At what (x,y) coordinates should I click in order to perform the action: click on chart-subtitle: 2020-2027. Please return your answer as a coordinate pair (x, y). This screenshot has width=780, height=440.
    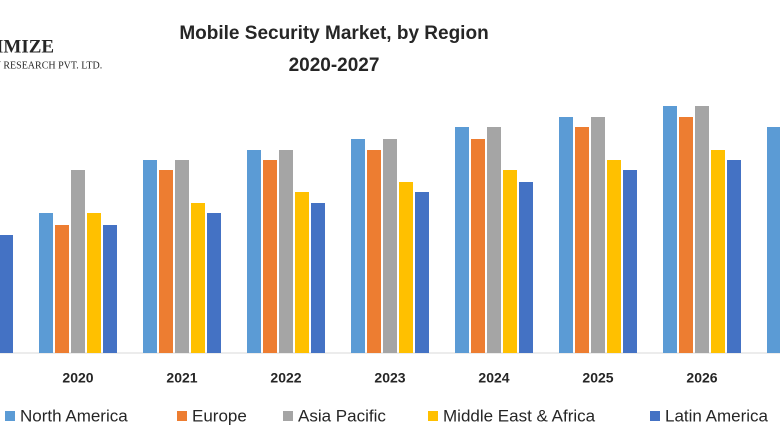
    Looking at the image, I should click on (334, 65).